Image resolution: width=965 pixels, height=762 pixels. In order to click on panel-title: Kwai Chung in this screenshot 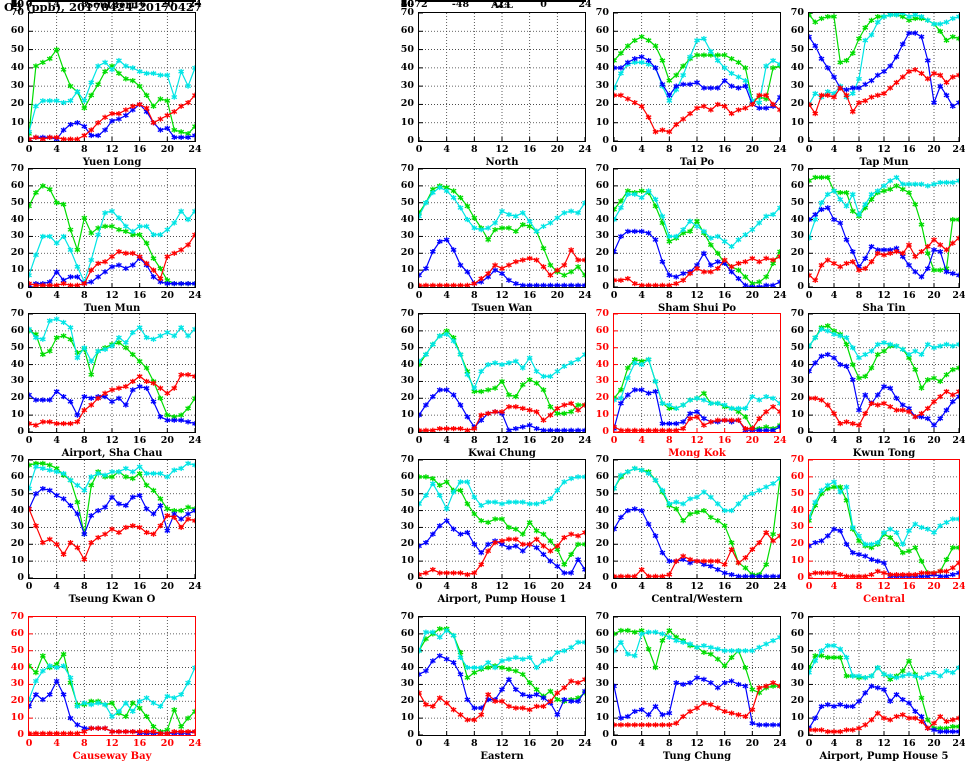, I will do `click(502, 453)`.